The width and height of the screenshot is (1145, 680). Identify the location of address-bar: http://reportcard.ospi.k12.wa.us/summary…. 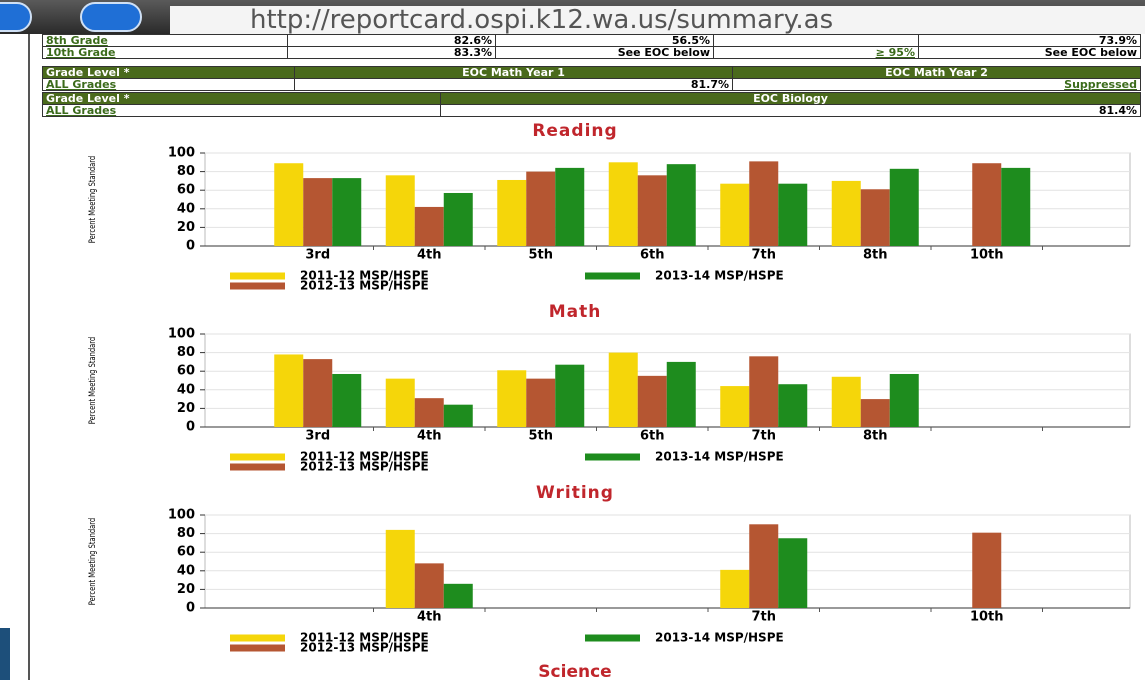
(657, 20).